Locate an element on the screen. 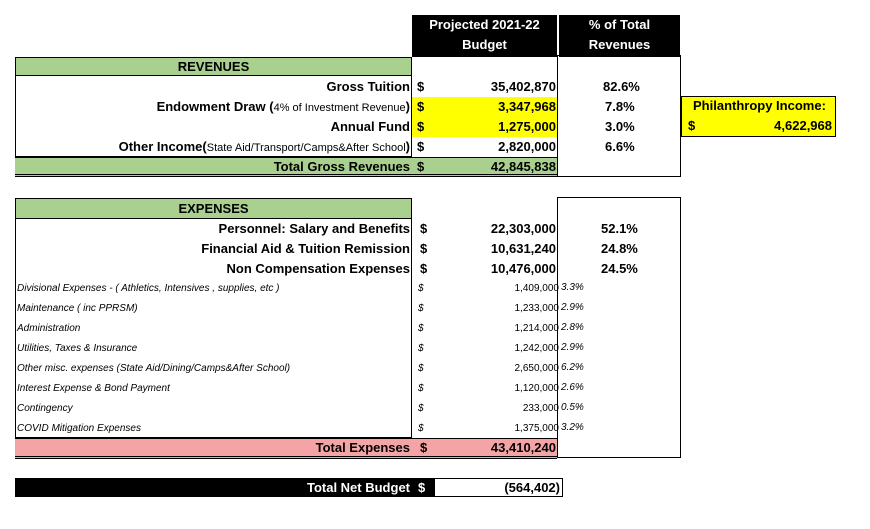 The width and height of the screenshot is (870, 529). revenue-label-text: Endowment Draw ( is located at coordinates (215, 106).